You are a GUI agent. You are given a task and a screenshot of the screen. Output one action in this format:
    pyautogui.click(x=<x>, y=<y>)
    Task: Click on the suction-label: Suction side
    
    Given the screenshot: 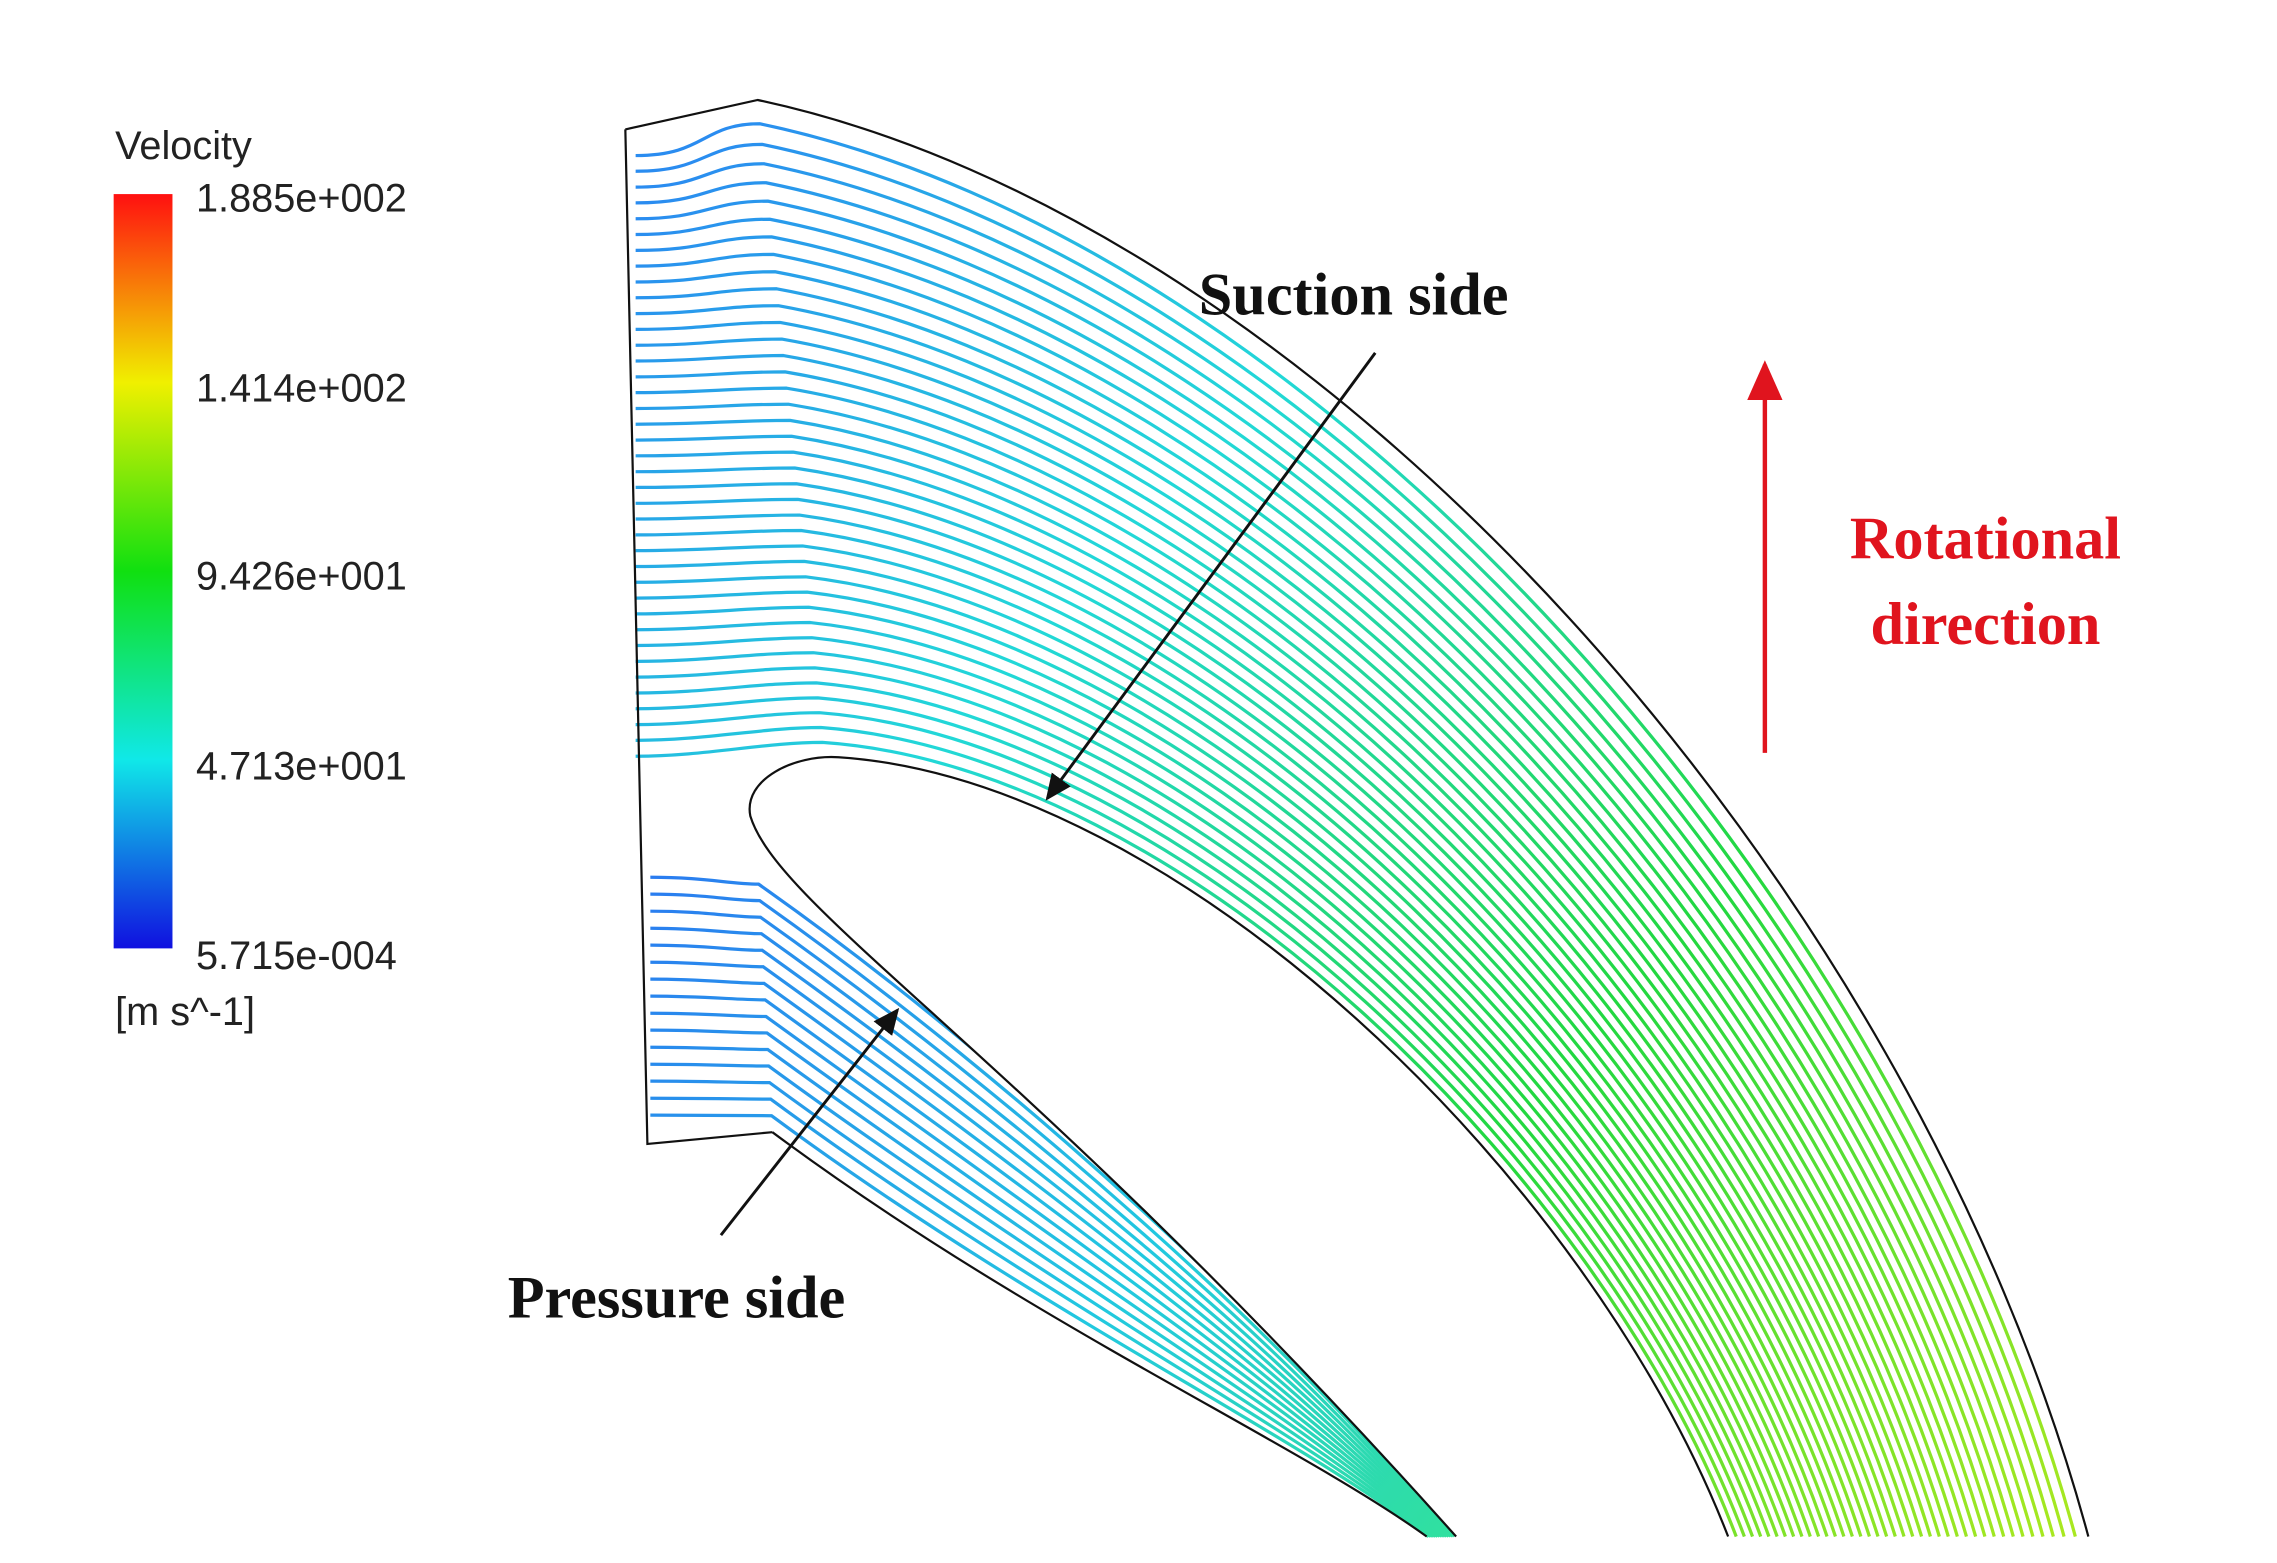 What is the action you would take?
    pyautogui.click(x=1354, y=295)
    